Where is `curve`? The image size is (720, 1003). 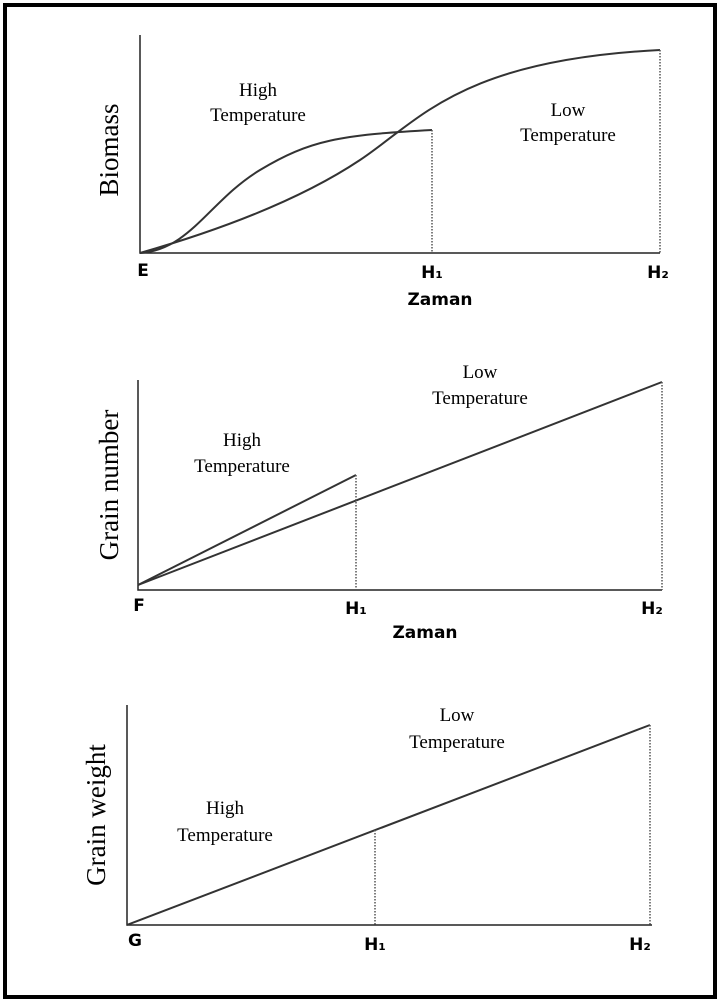 curve is located at coordinates (388, 825).